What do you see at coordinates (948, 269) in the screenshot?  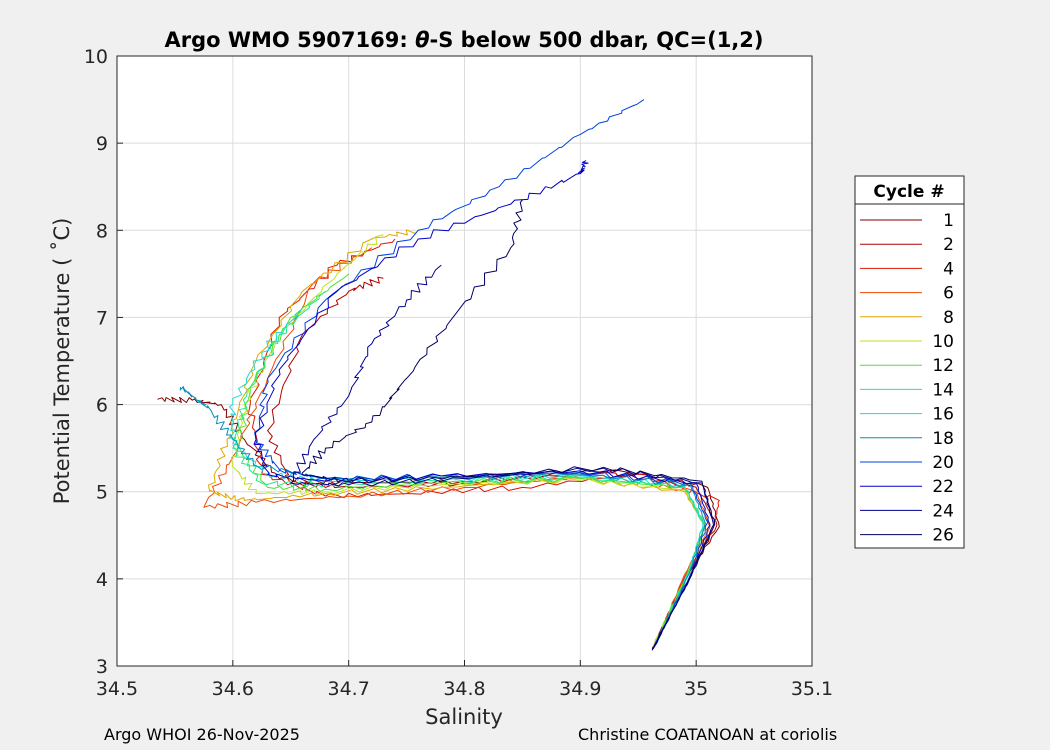 I see `legend-label-cycle-4: 4` at bounding box center [948, 269].